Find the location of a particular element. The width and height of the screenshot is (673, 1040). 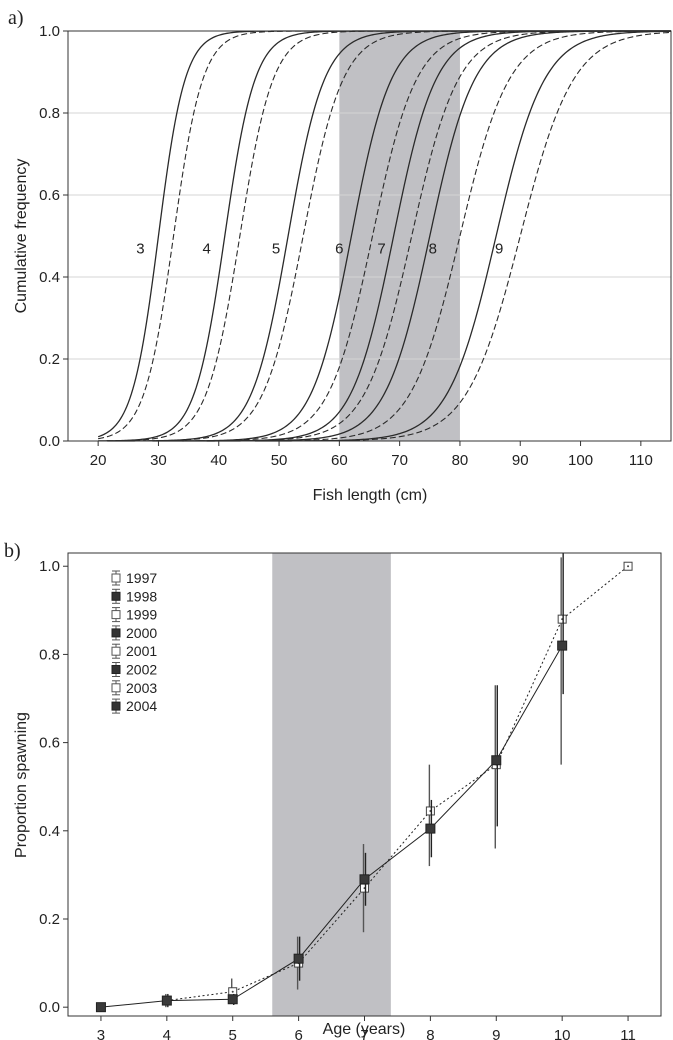

legend-entry-2000: 2000 is located at coordinates (141, 633).